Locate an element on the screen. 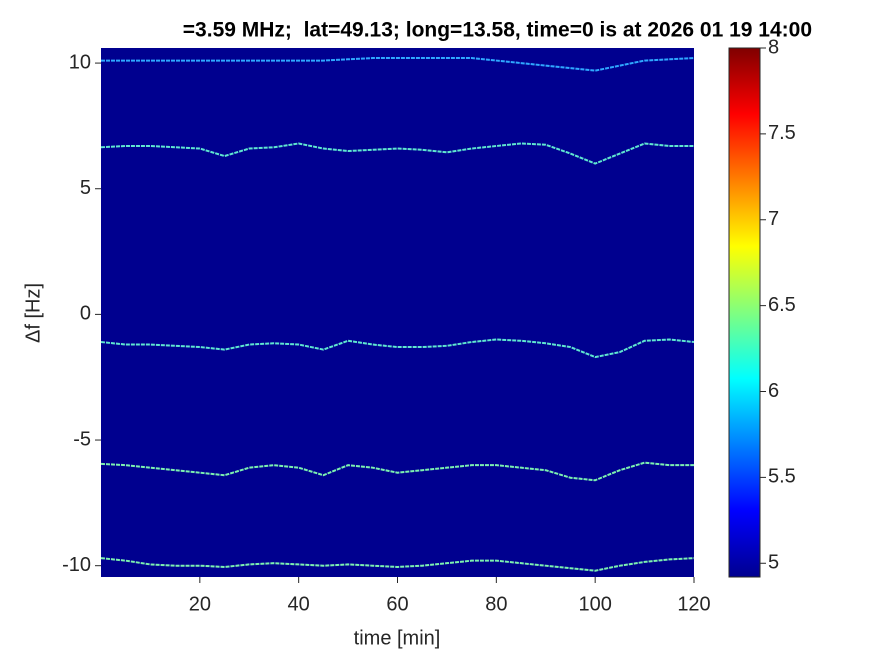  x-axis-label: time [min] is located at coordinates (397, 638).